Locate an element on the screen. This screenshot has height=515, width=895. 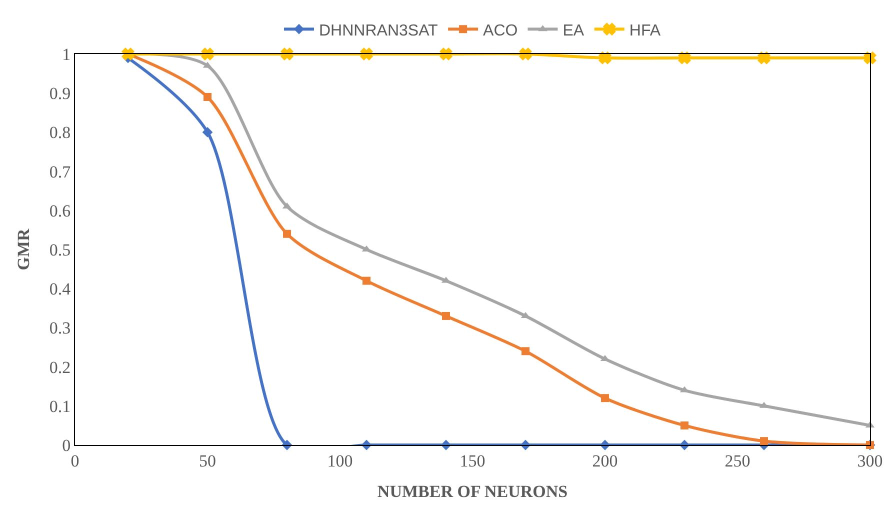
y-tick-label: 0 is located at coordinates (66, 445).